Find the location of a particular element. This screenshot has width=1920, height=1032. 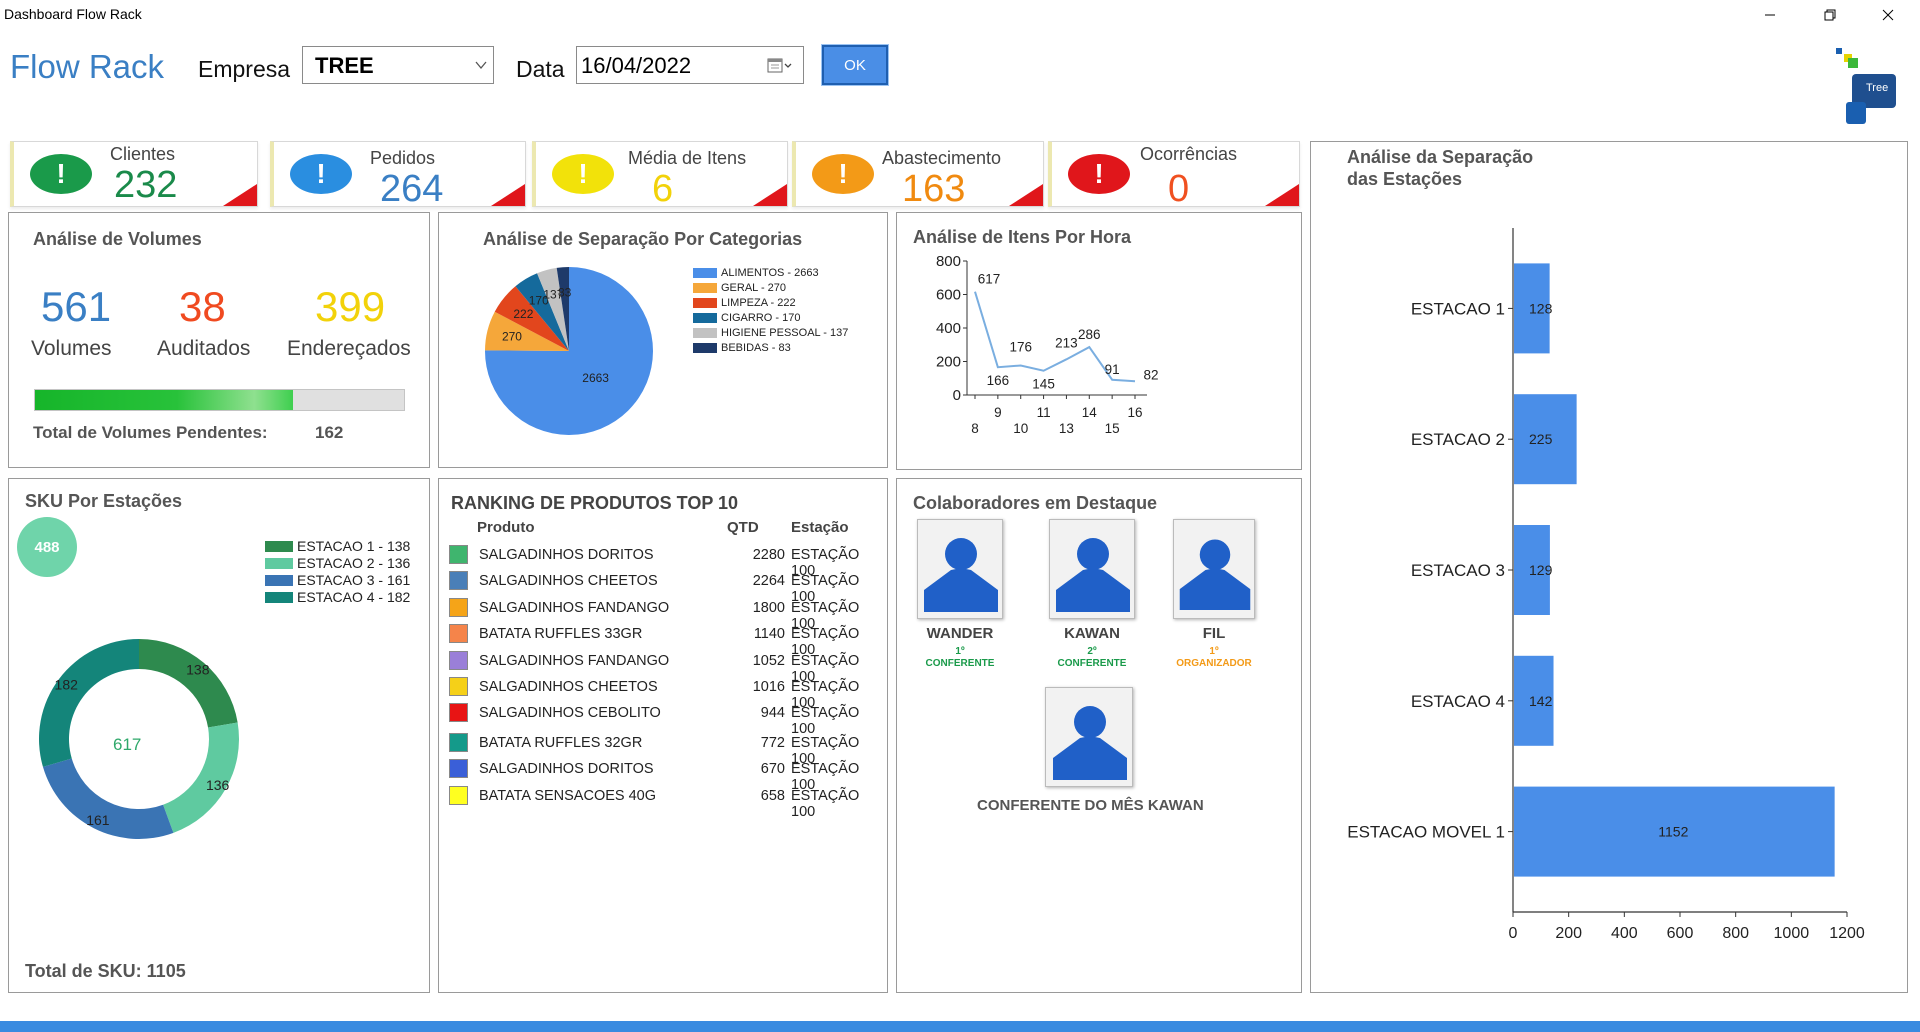

collaborator-role: 1º ORGANIZADOR is located at coordinates (1214, 657).